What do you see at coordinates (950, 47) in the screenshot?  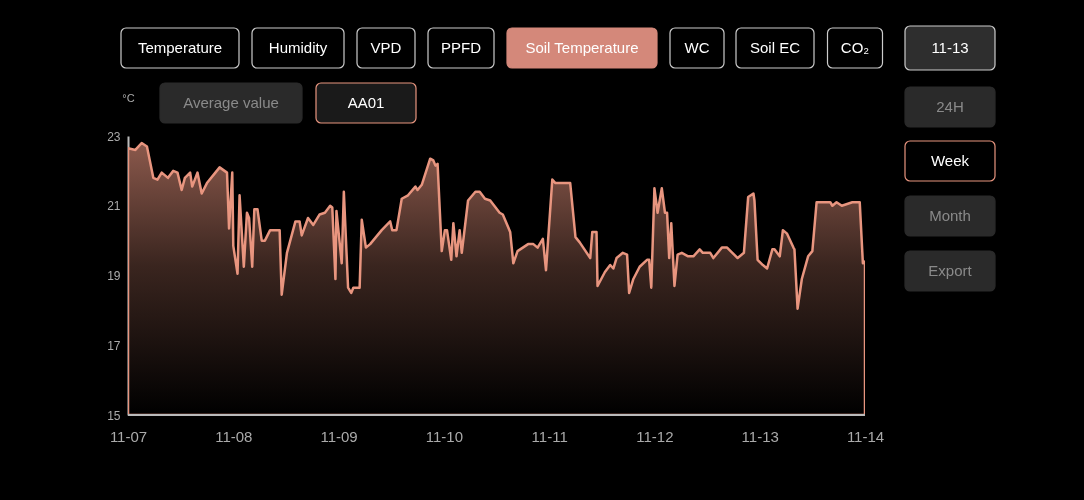 I see `text: 11-13` at bounding box center [950, 47].